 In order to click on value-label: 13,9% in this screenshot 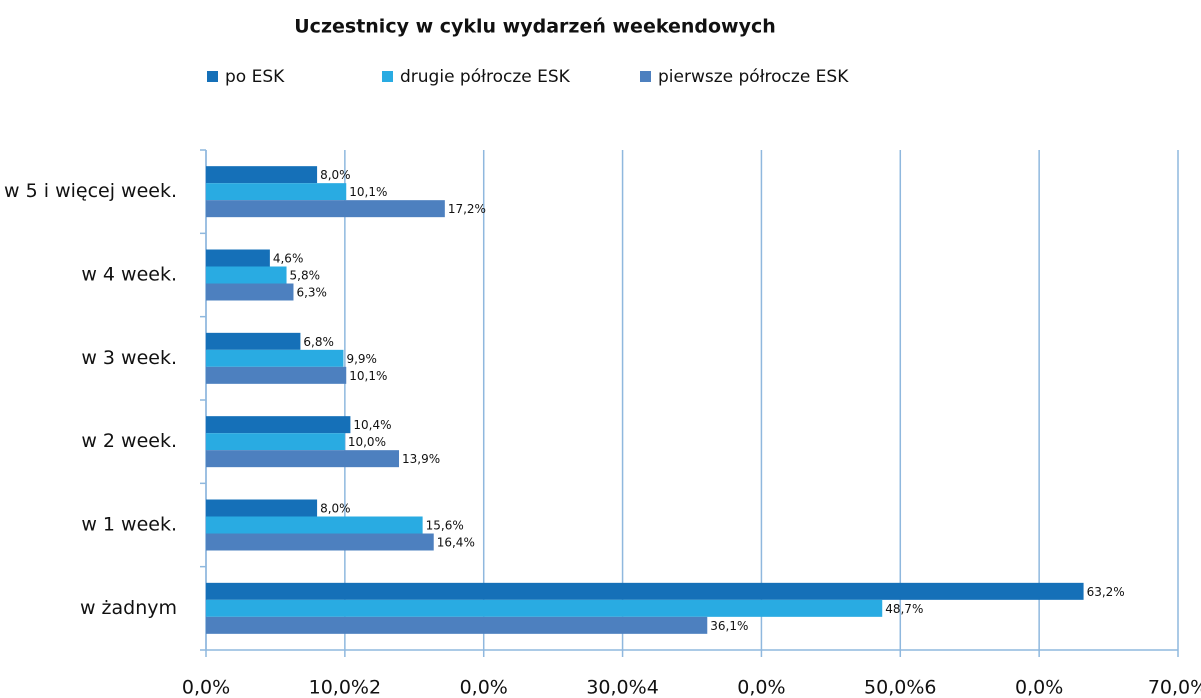, I will do `click(421, 459)`.